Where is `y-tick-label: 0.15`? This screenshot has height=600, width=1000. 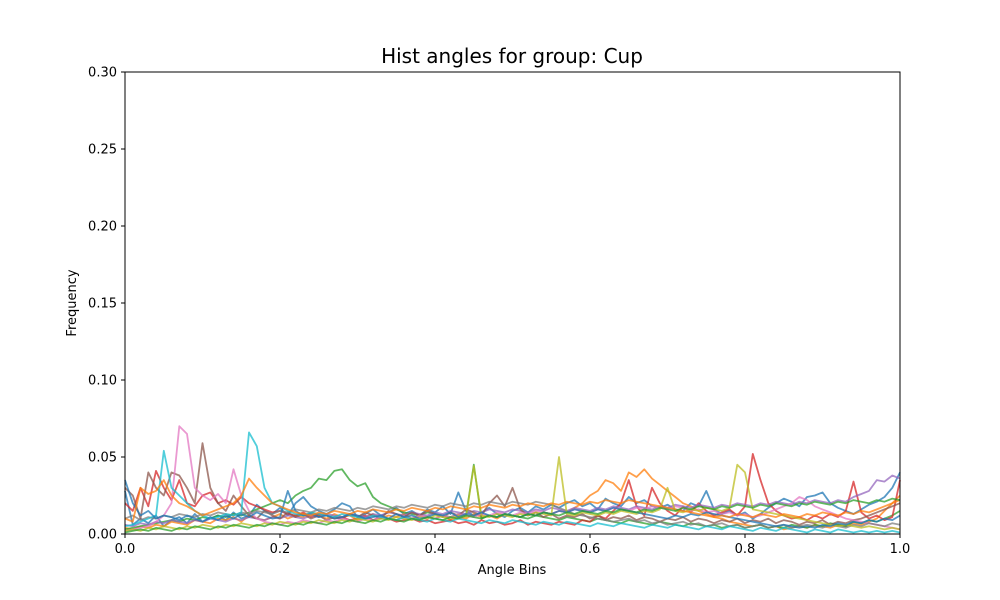 y-tick-label: 0.15 is located at coordinates (102, 304).